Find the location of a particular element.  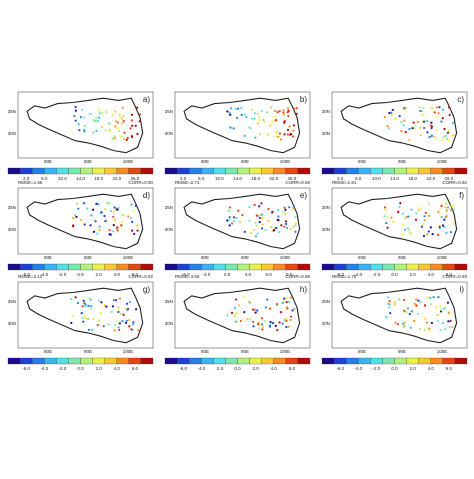

plateau-outline is located at coordinates (85, 125).